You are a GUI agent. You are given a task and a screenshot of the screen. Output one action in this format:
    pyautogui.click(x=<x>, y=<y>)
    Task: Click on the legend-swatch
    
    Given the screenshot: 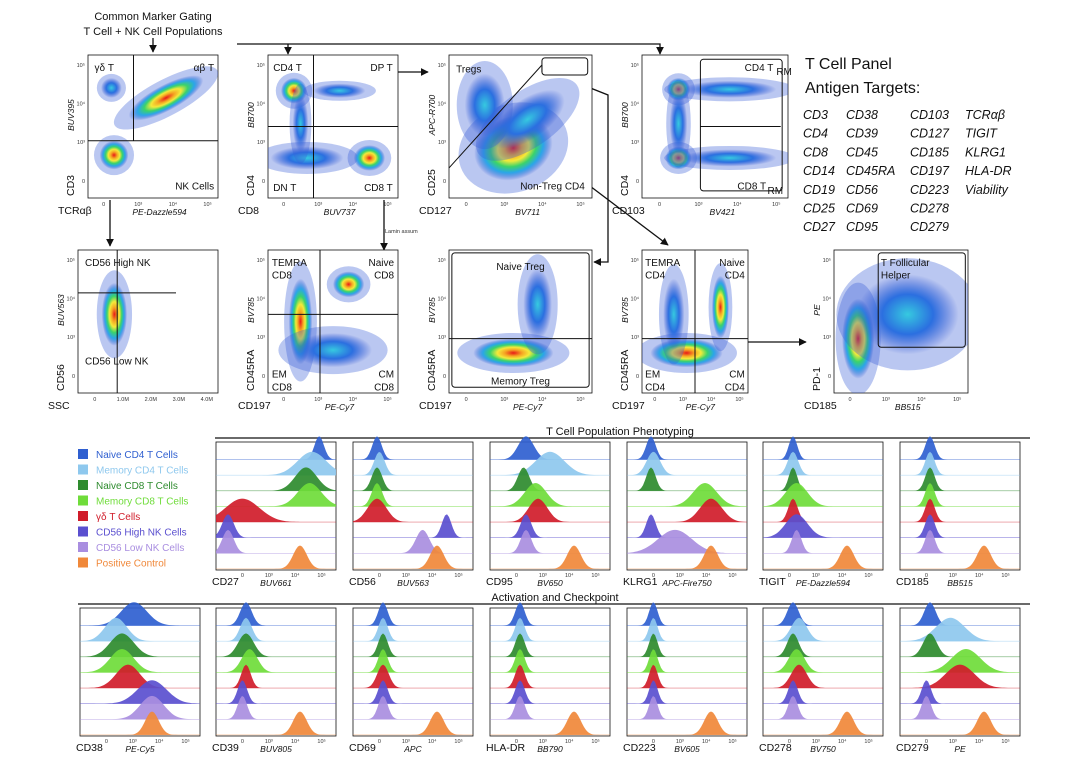 What is the action you would take?
    pyautogui.click(x=83, y=531)
    